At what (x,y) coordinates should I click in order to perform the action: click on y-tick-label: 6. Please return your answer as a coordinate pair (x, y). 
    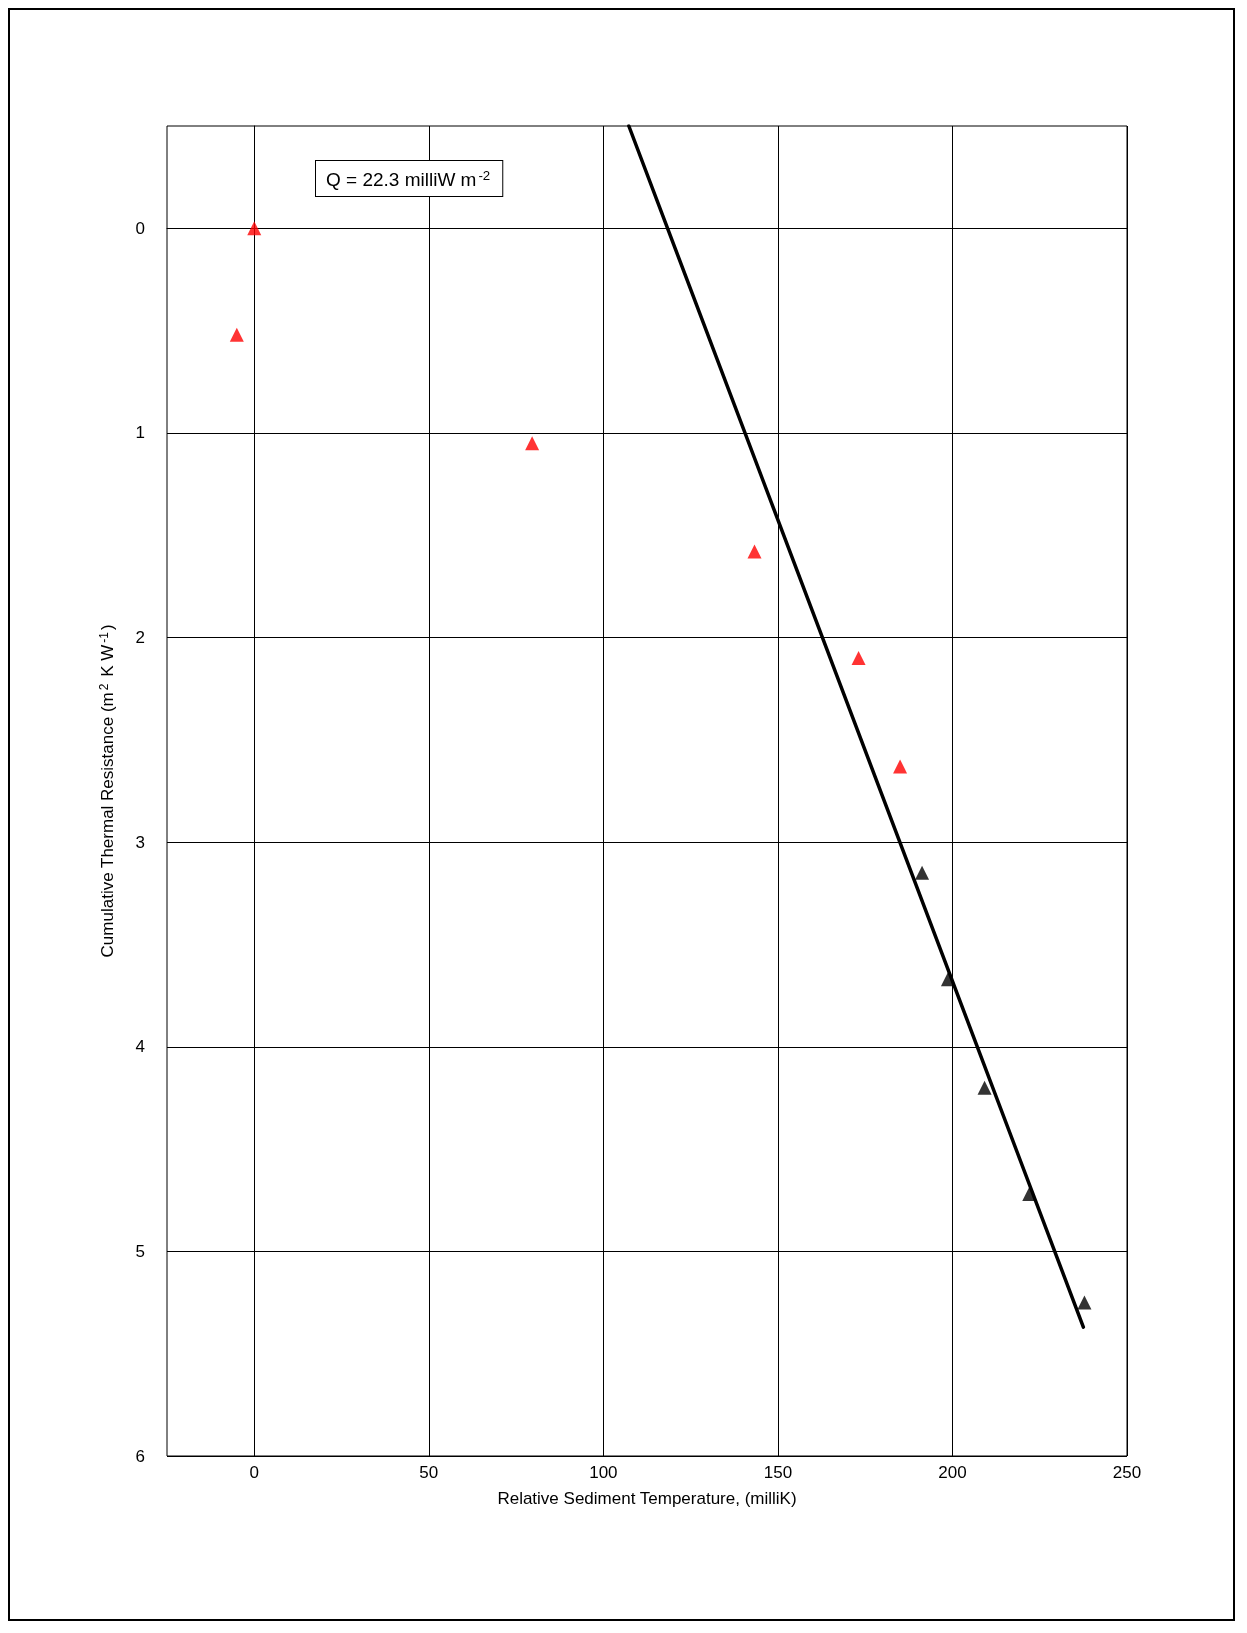
    Looking at the image, I should click on (140, 1456).